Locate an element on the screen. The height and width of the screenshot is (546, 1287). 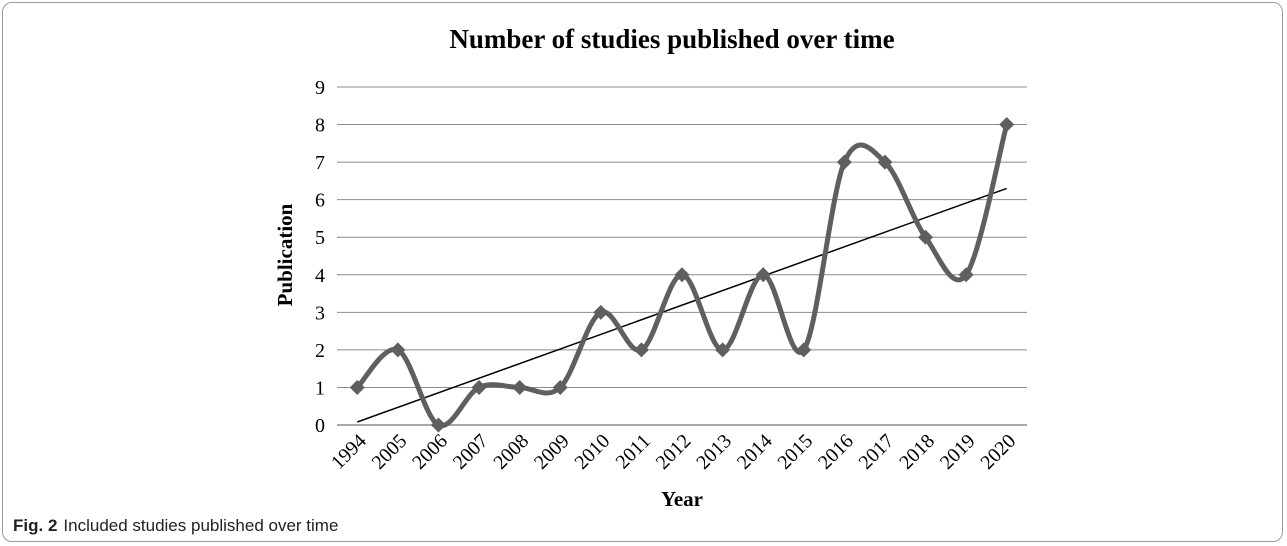
figure-caption-text: Included studies published over time is located at coordinates (201, 525).